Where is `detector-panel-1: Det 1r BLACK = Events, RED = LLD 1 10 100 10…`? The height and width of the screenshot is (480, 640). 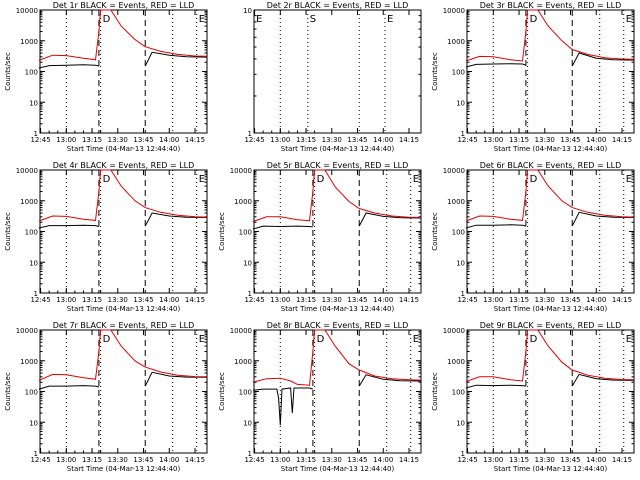
detector-panel-1: Det 1r BLACK = Events, RED = LLD 1 10 100 10… is located at coordinates (106, 77).